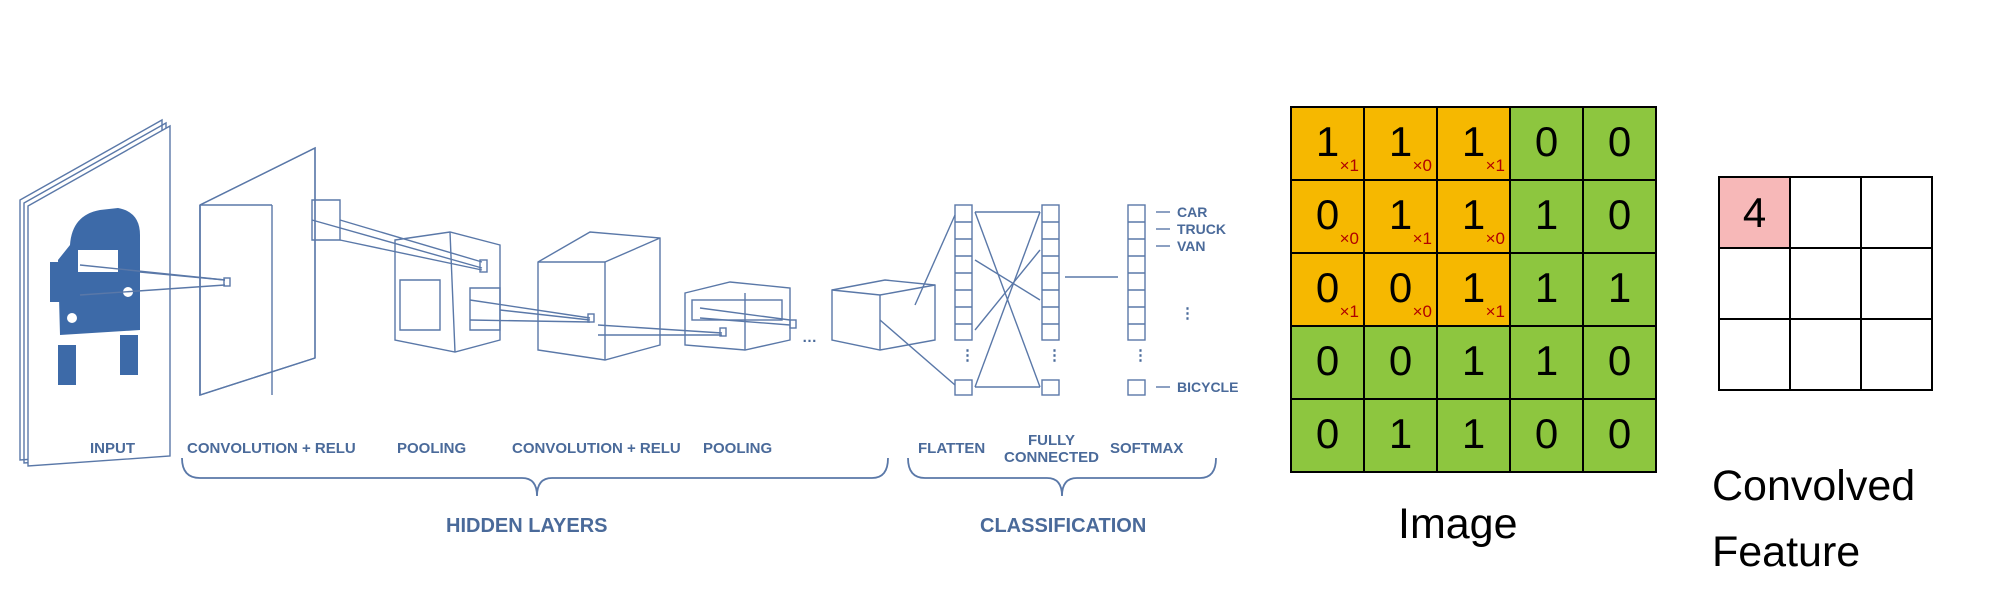  What do you see at coordinates (1207, 387) in the screenshot?
I see `output-label-bicycle: BICYCLE` at bounding box center [1207, 387].